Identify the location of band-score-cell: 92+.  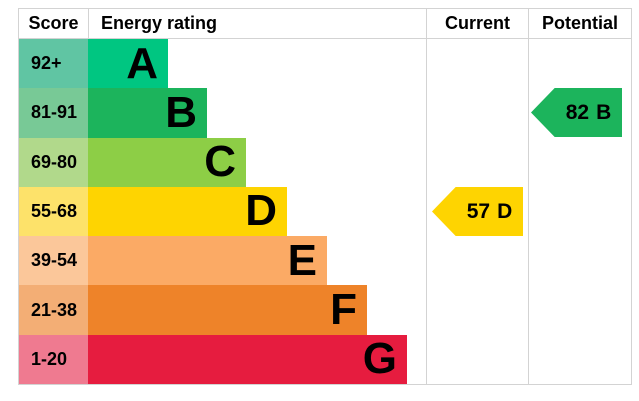
(53, 64).